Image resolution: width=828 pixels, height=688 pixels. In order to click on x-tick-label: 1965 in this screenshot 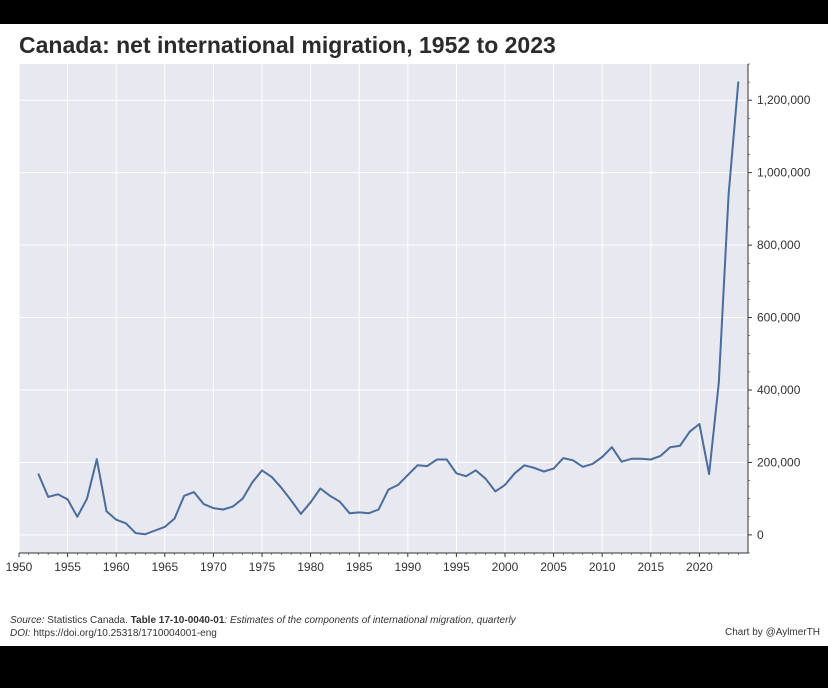, I will do `click(164, 567)`.